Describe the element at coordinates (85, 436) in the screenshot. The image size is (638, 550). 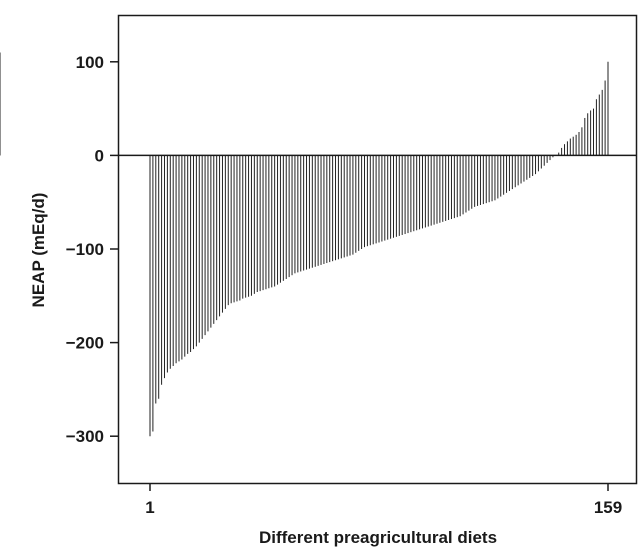
I see `y-tick-label: −300` at that location.